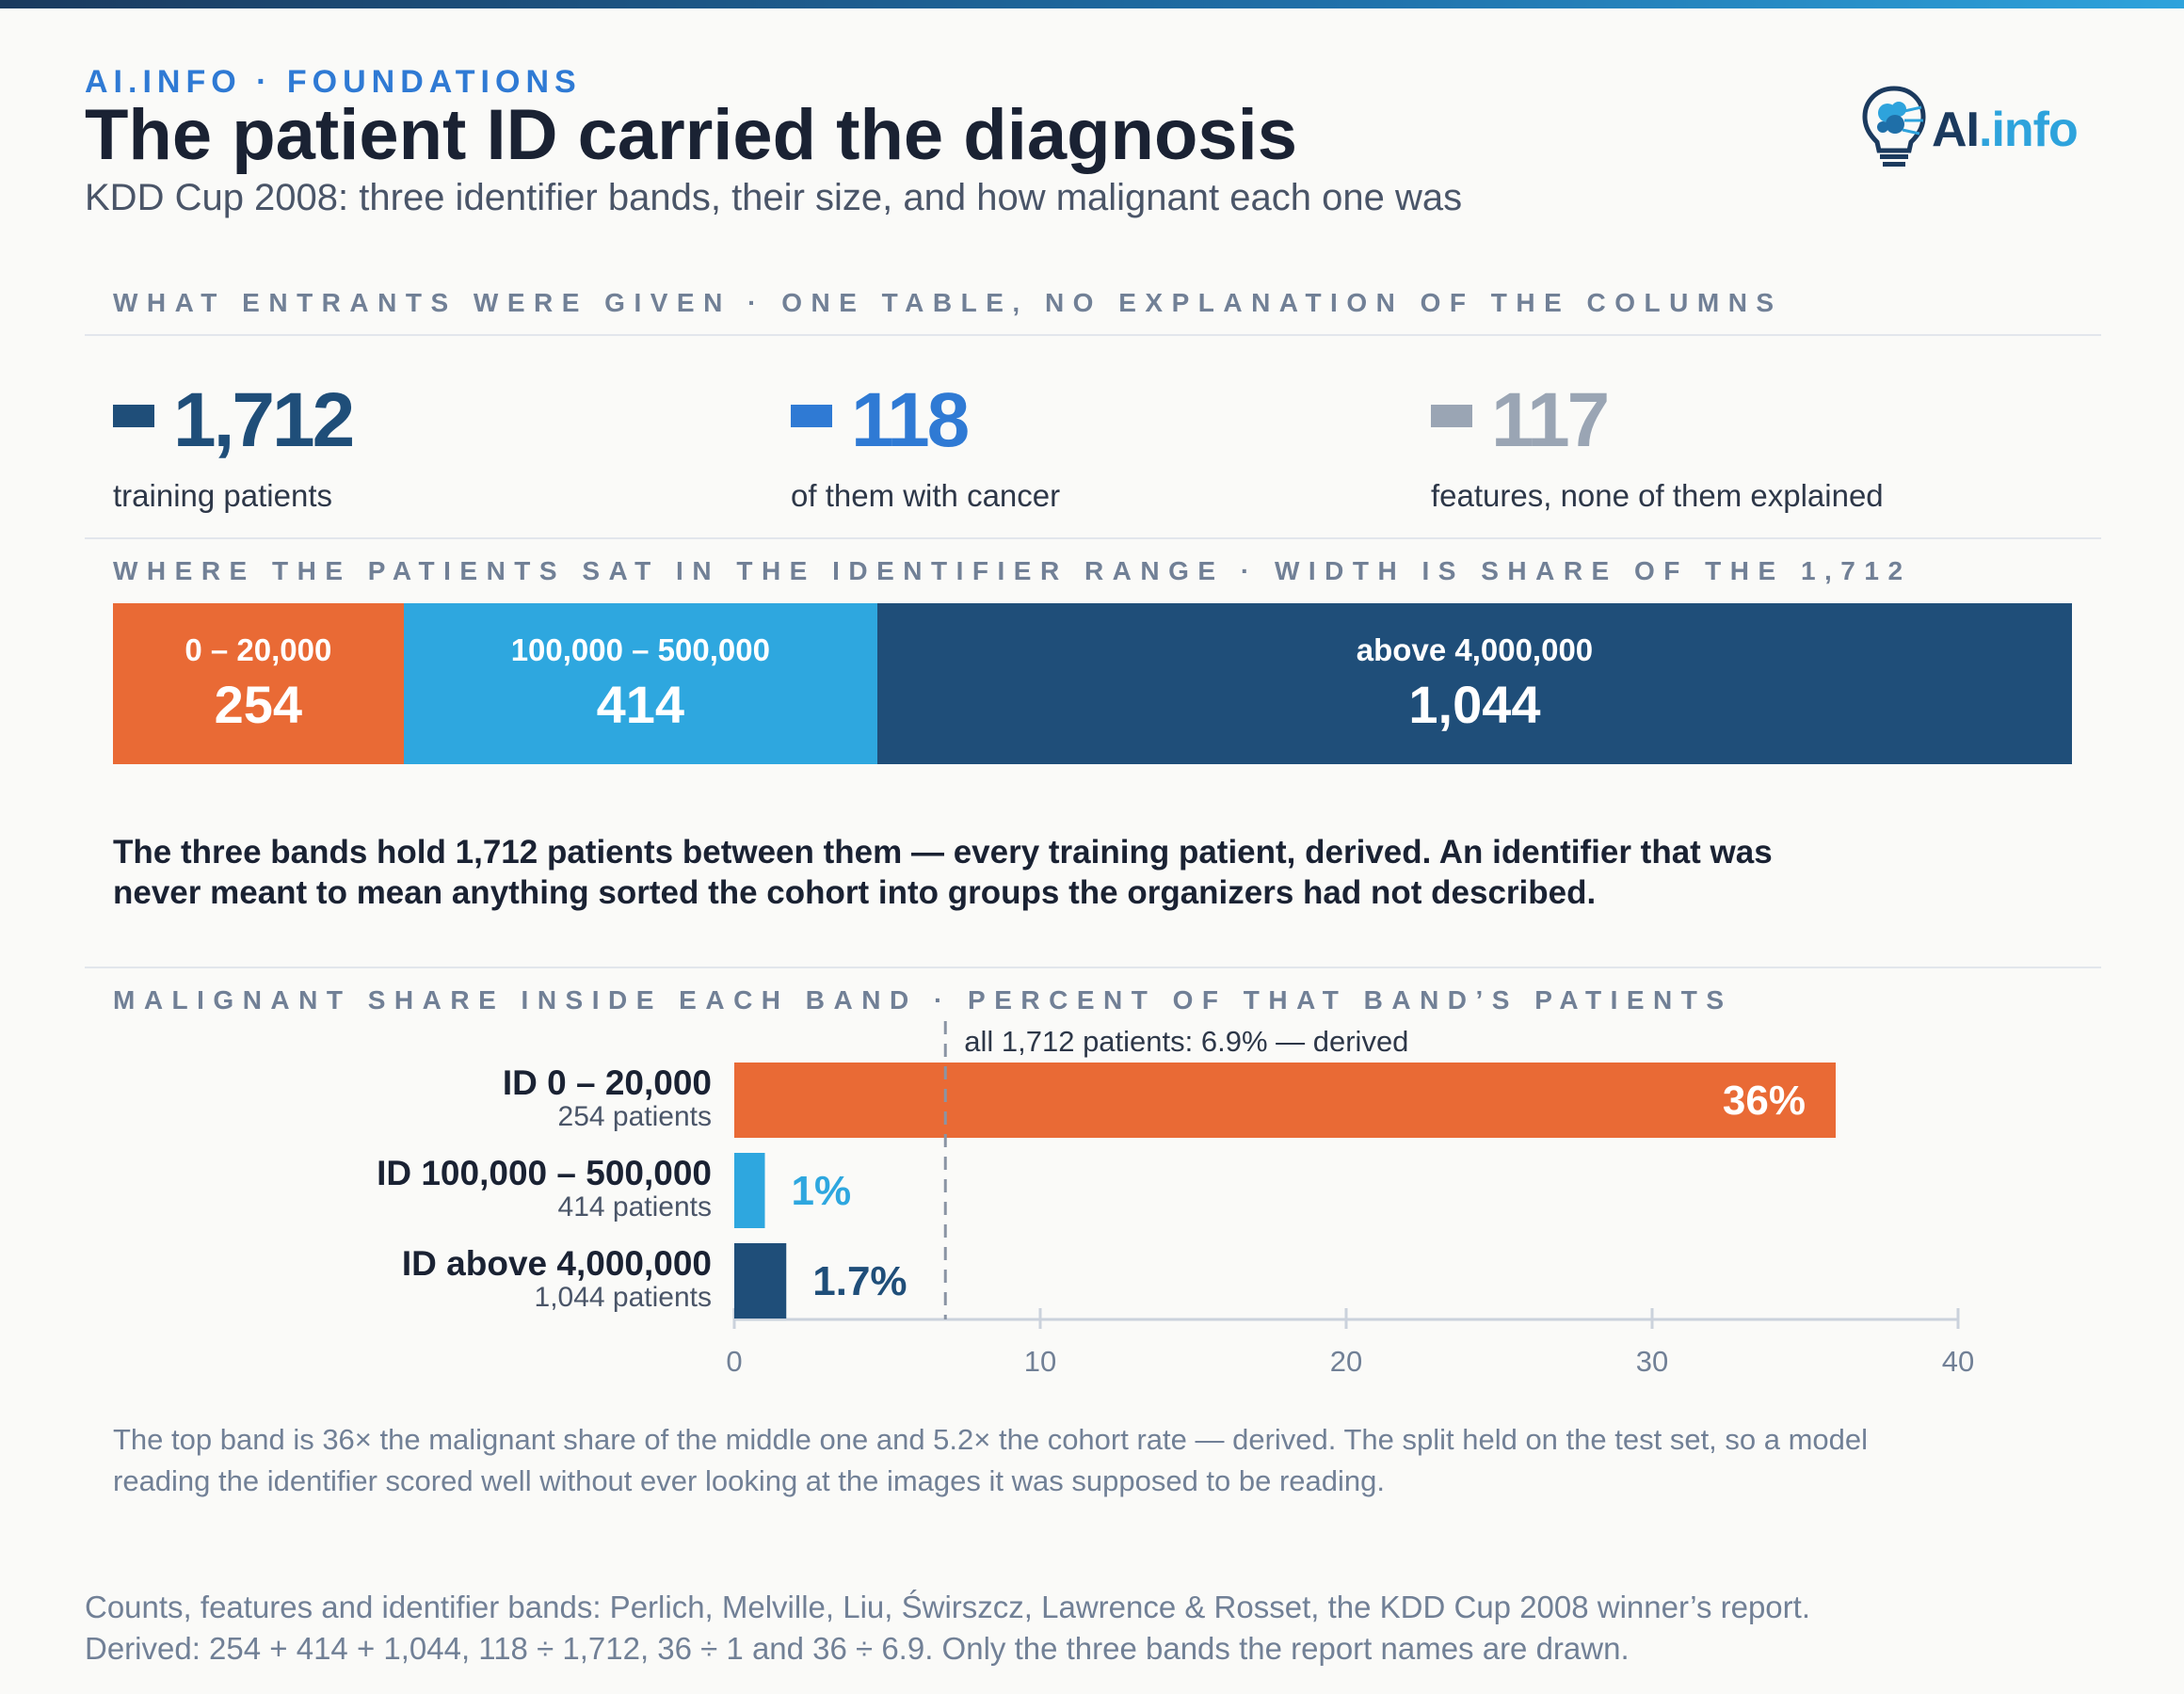 Image resolution: width=2184 pixels, height=1694 pixels. I want to click on band-range: above 4,000,000, so click(1475, 649).